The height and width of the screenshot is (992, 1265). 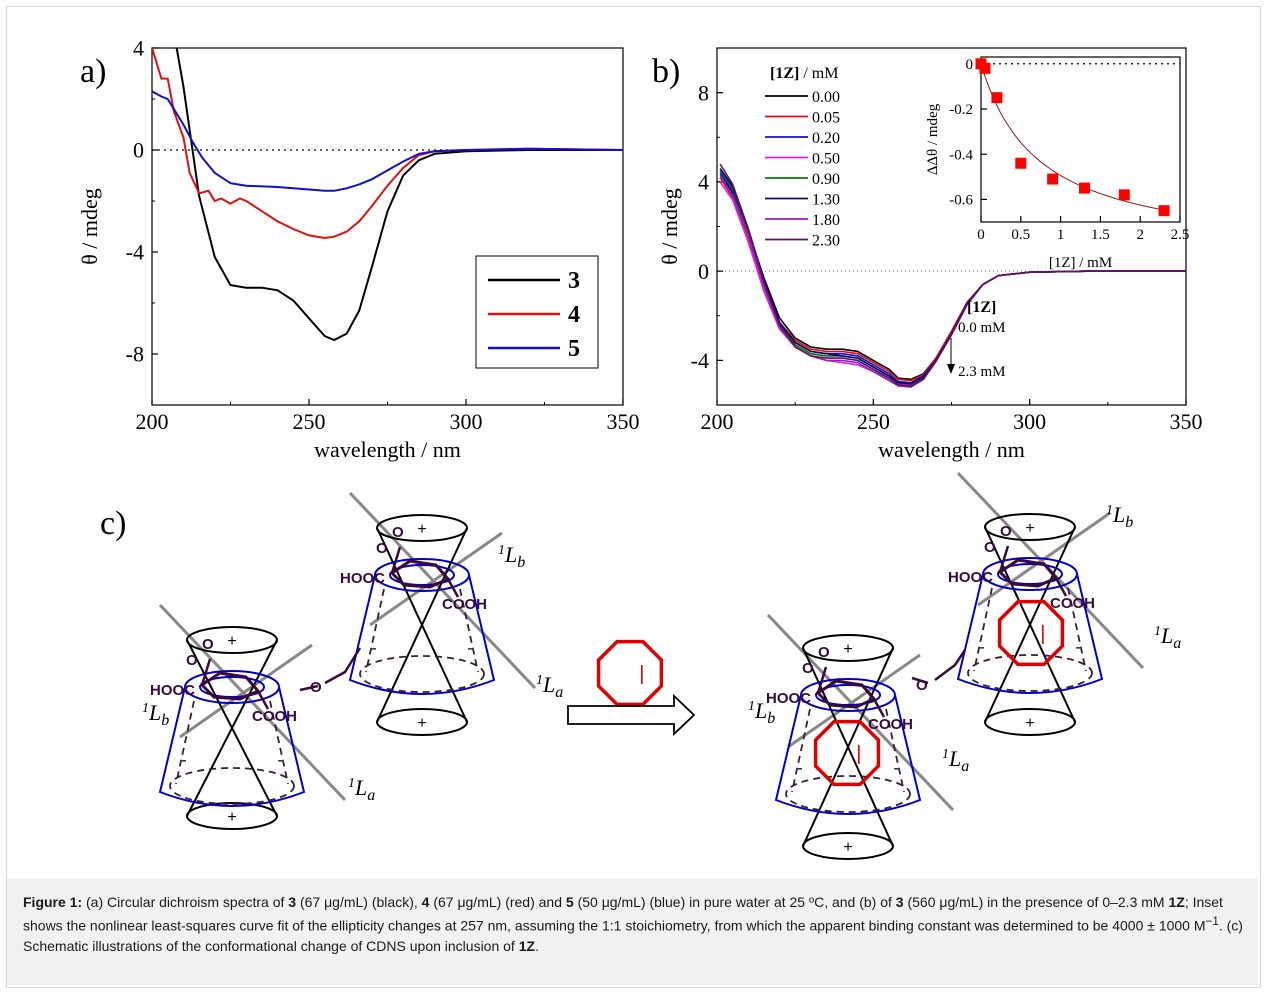 I want to click on caption-seg8: ., so click(x=537, y=945).